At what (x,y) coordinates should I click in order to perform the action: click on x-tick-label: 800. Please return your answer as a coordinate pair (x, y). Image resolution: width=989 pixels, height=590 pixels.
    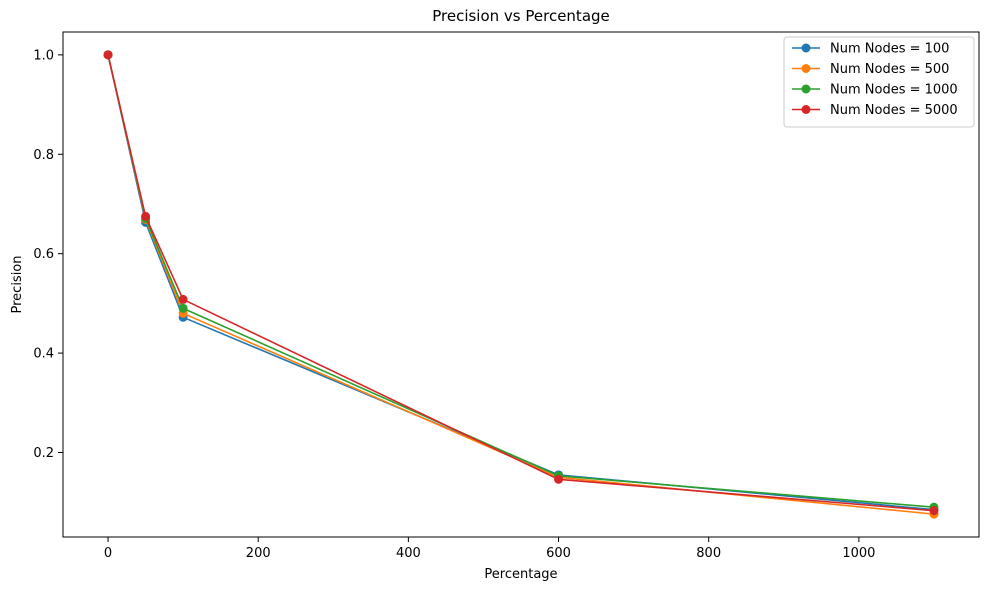
    Looking at the image, I should click on (708, 553).